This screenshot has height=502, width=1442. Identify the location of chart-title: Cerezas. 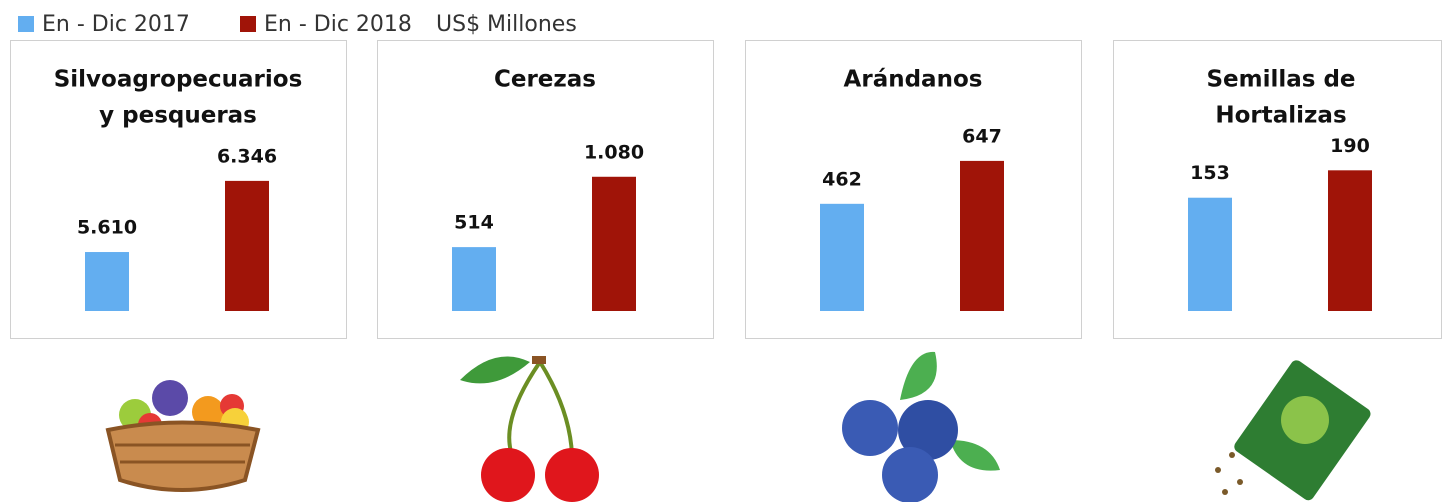
(545, 80).